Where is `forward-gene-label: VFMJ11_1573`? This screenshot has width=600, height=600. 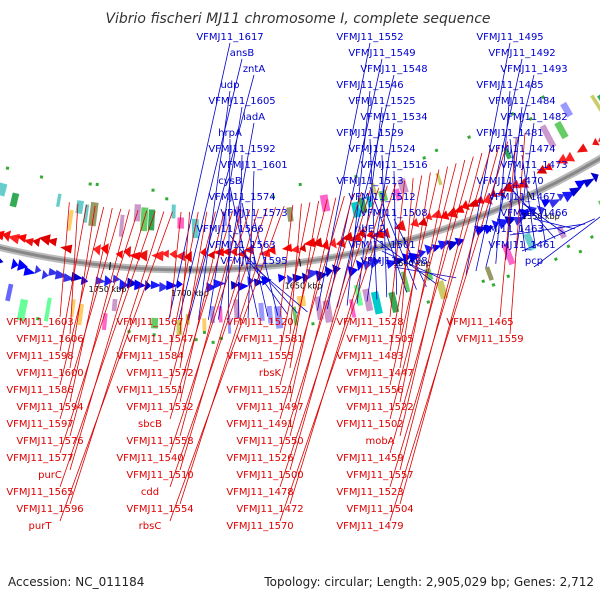
forward-gene-label: VFMJ11_1573 is located at coordinates (253, 213).